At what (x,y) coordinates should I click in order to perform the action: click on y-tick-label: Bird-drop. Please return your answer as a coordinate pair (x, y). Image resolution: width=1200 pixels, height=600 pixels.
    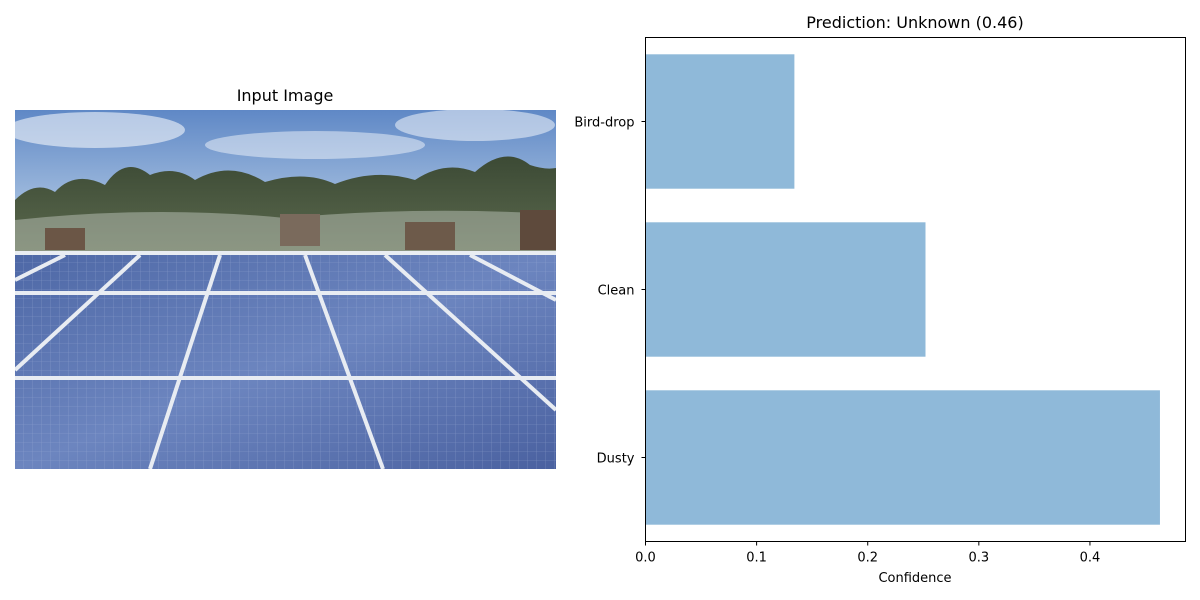
    Looking at the image, I should click on (604, 123).